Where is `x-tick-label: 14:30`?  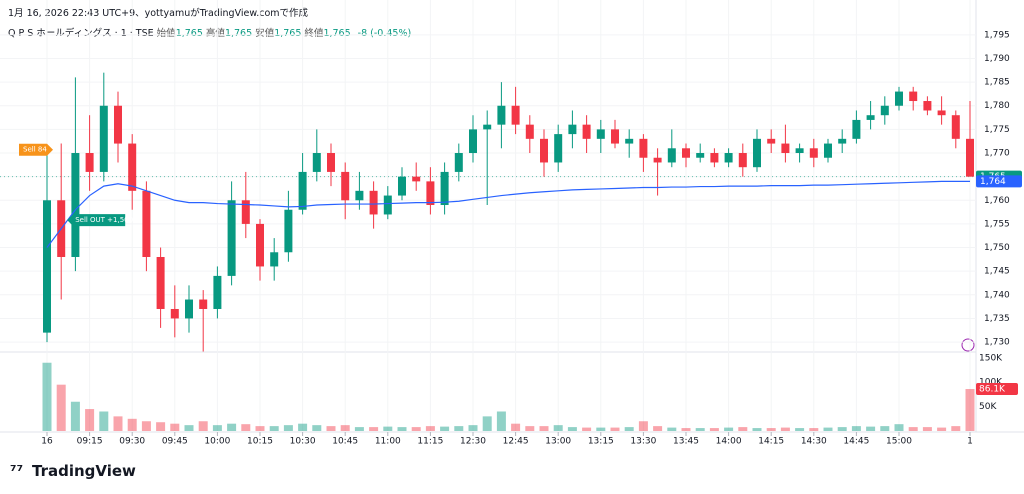 x-tick-label: 14:30 is located at coordinates (814, 442).